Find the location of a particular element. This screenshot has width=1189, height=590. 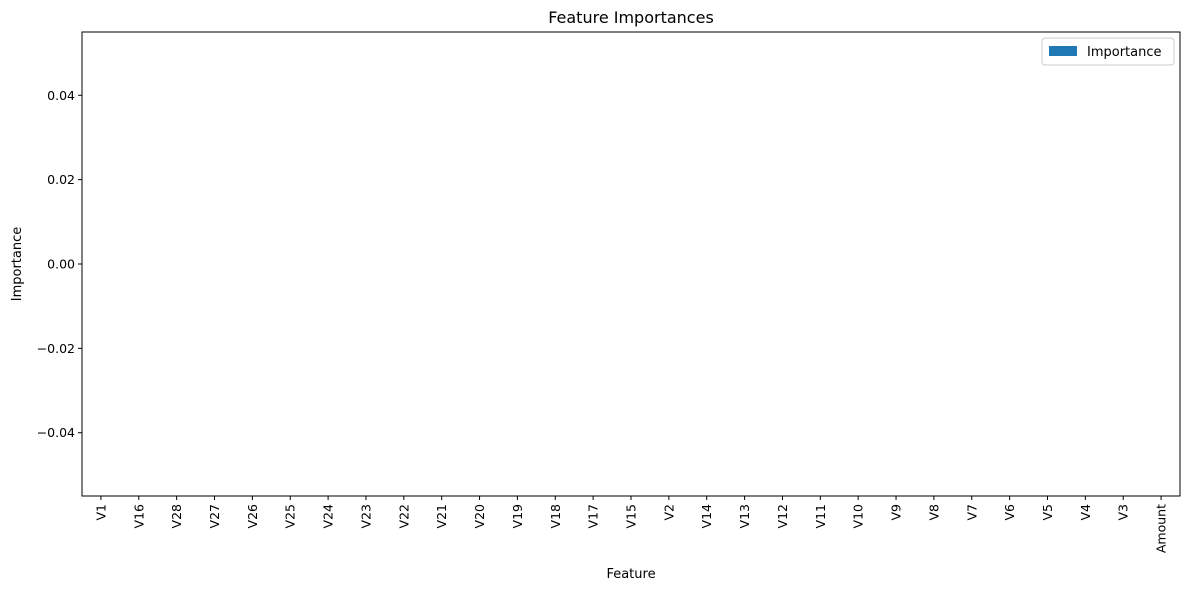

x-tick-label-v2: V2 is located at coordinates (668, 512).